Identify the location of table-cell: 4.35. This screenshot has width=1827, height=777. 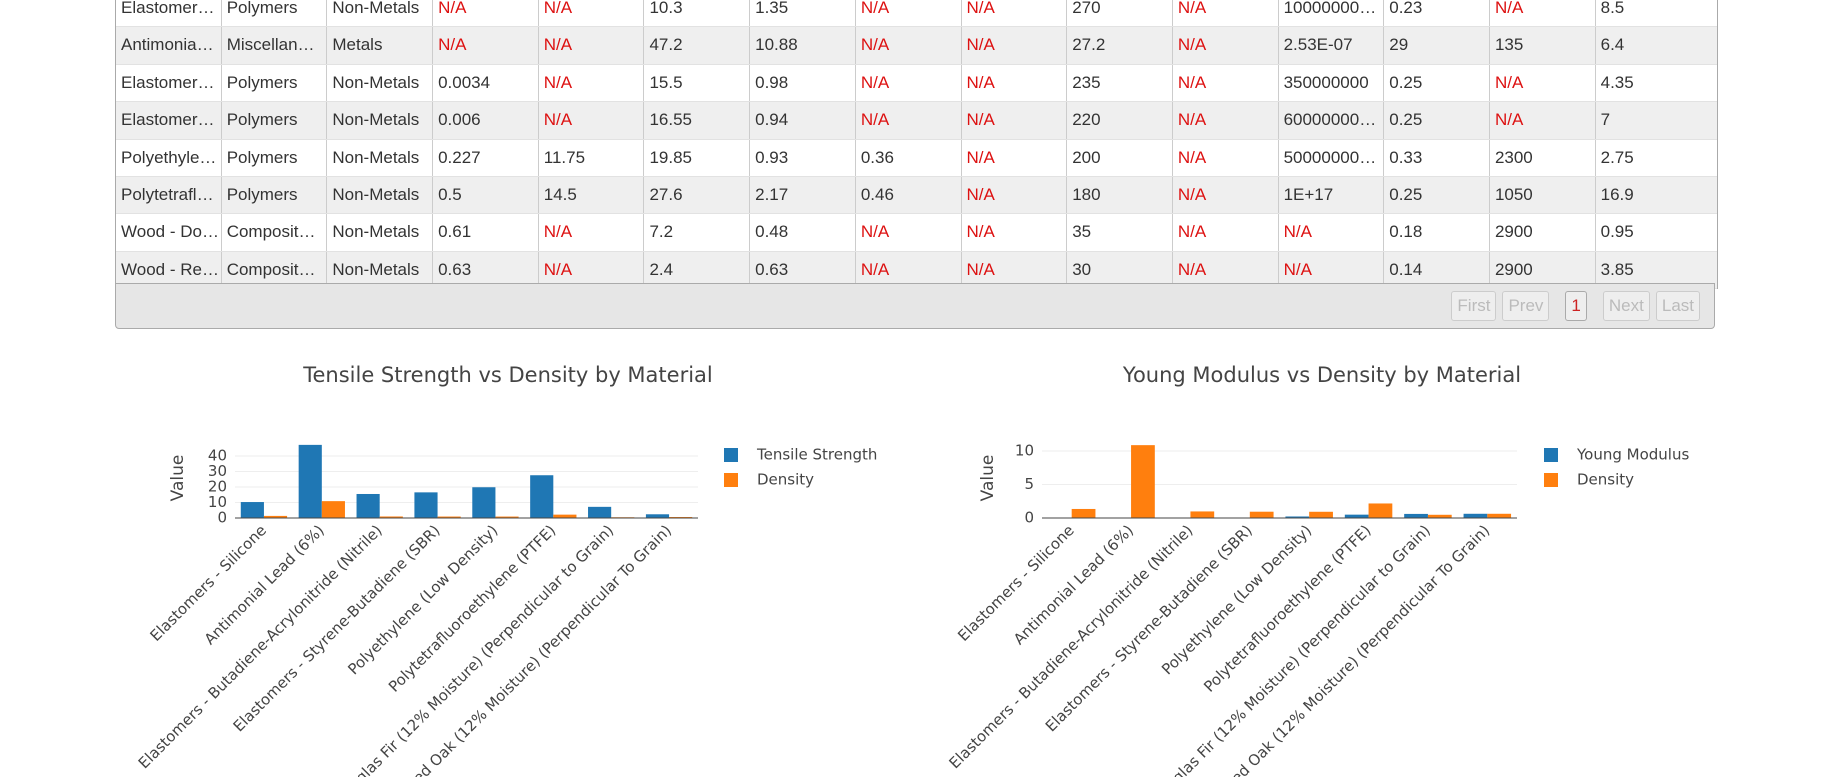
(1617, 82).